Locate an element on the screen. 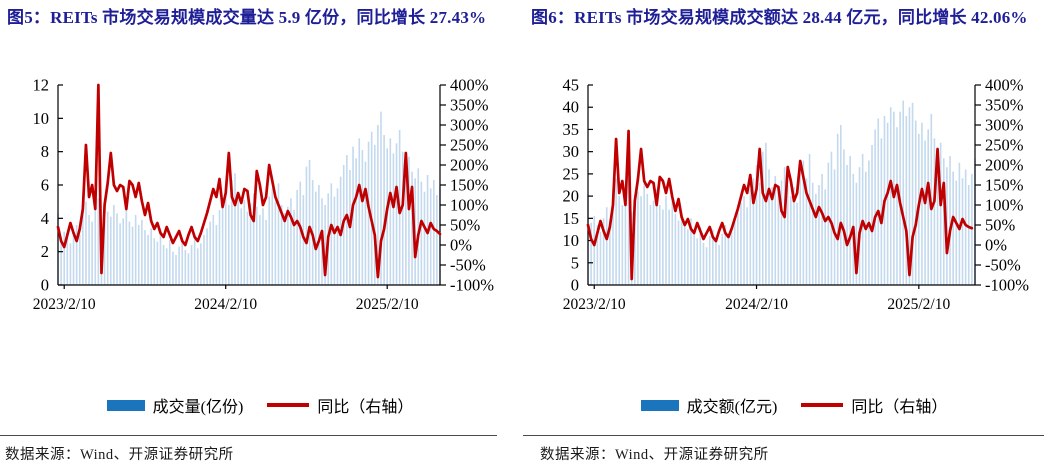  svg-text: 30 is located at coordinates (571, 151).